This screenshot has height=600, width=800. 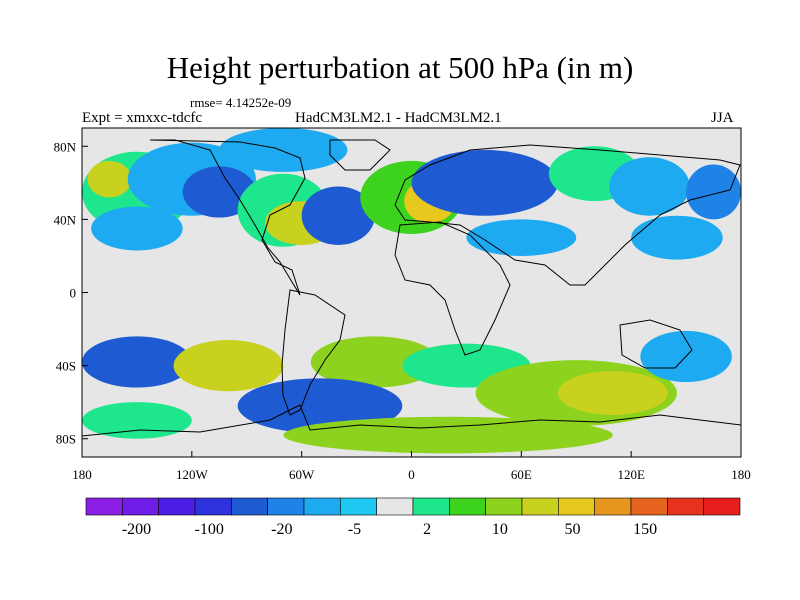 What do you see at coordinates (136, 529) in the screenshot?
I see `colorbar-label-0: -200` at bounding box center [136, 529].